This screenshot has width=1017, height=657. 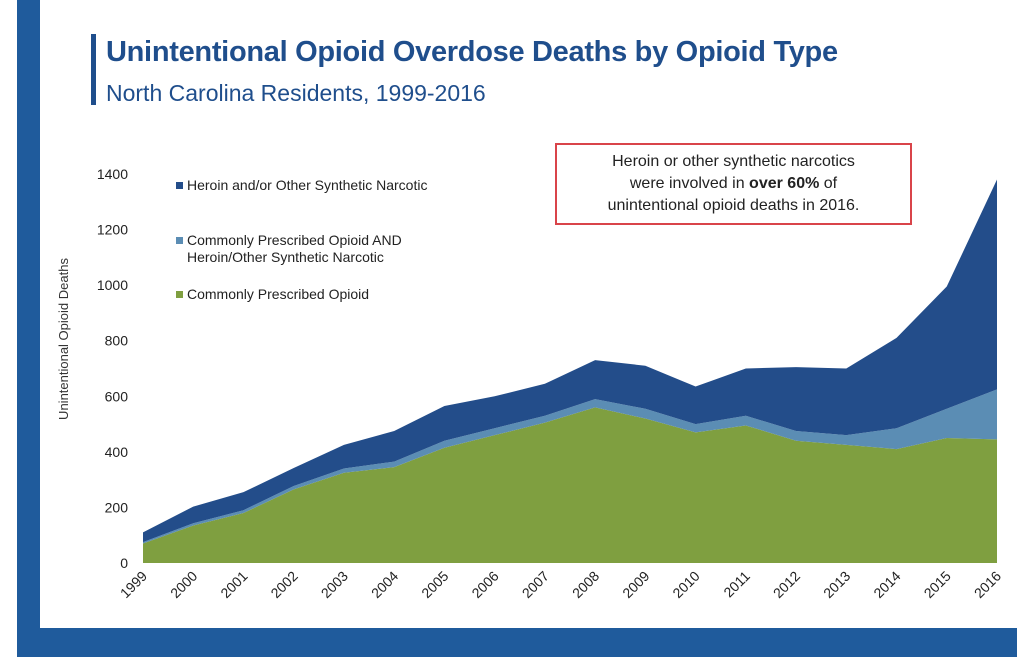 I want to click on frame-bottom-border, so click(x=517, y=642).